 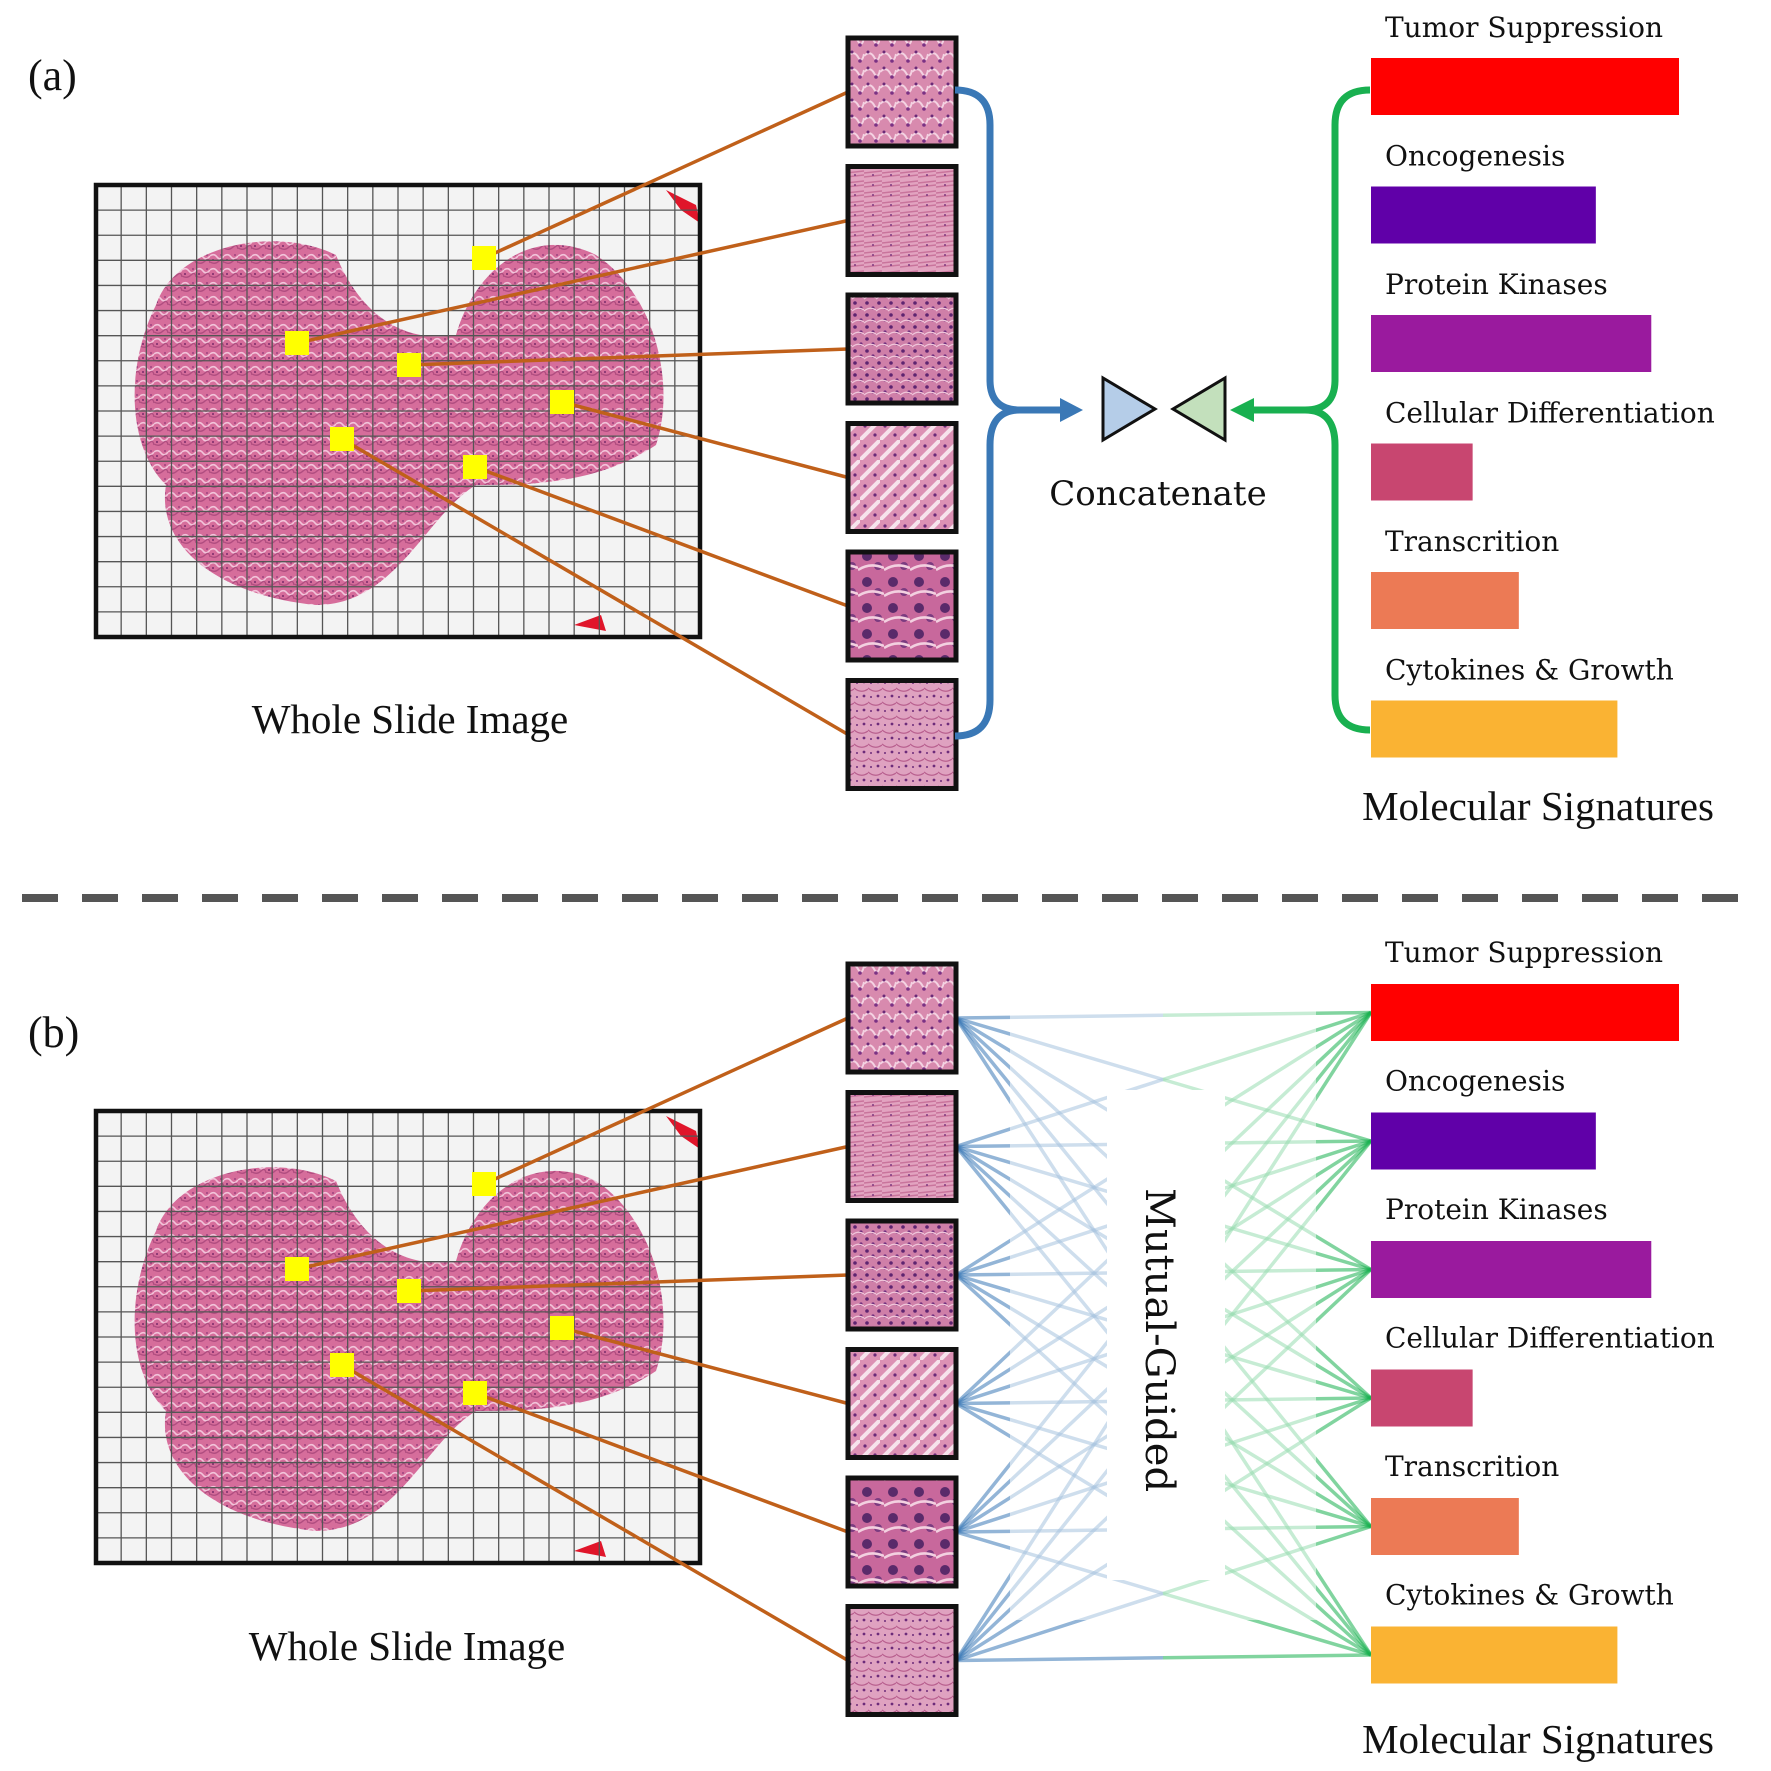 What do you see at coordinates (1198, 409) in the screenshot?
I see `genomic-token` at bounding box center [1198, 409].